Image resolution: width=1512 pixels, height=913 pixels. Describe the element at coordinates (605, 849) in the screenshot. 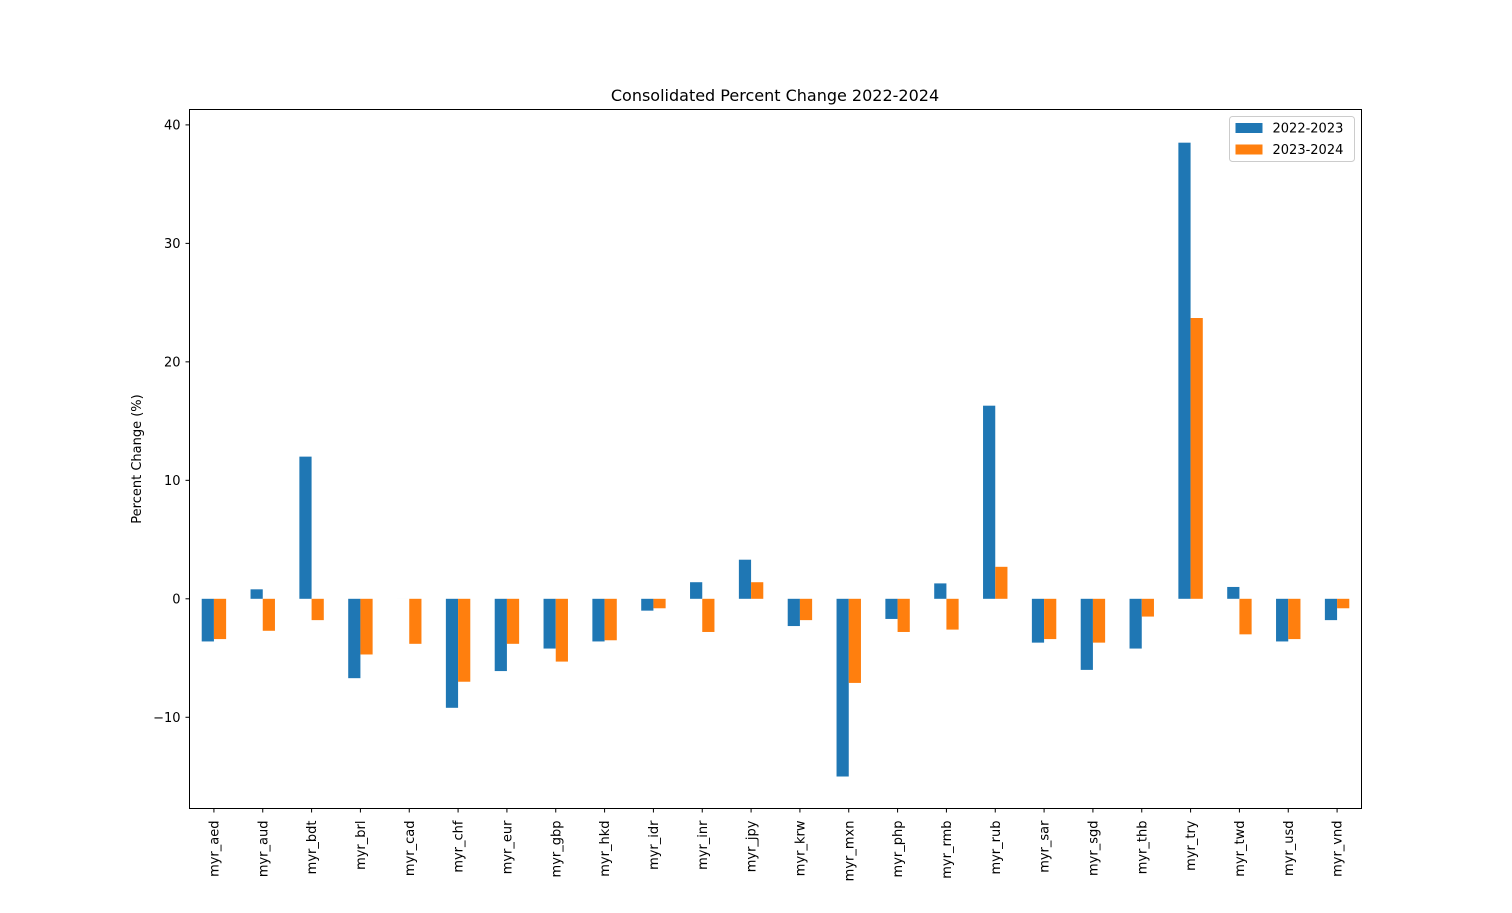

I see `x-tick-label: myr_hkd` at that location.